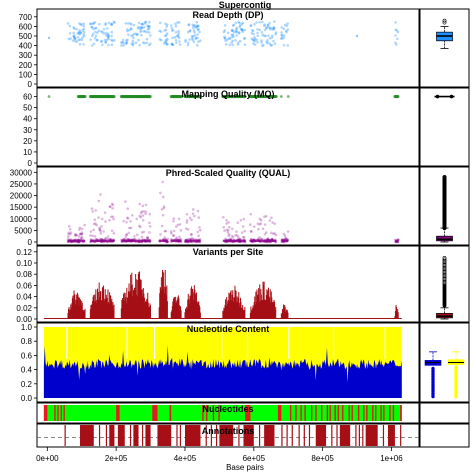  What do you see at coordinates (228, 173) in the screenshot?
I see `panel-title: Phred-Scaled Quality (QUAL)` at bounding box center [228, 173].